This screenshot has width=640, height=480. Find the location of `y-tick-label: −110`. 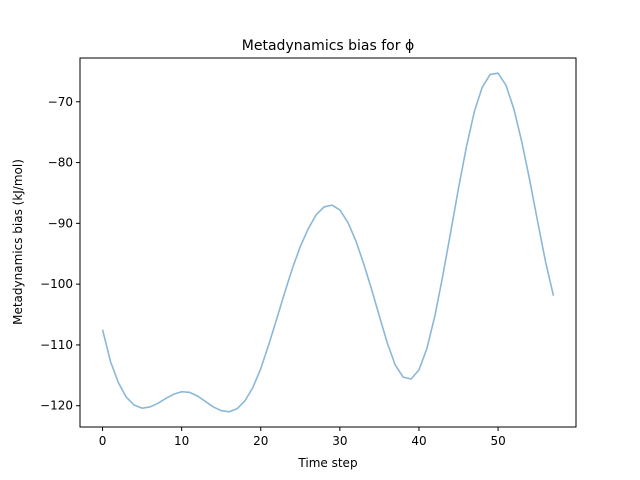

y-tick-label: −110 is located at coordinates (56, 345).